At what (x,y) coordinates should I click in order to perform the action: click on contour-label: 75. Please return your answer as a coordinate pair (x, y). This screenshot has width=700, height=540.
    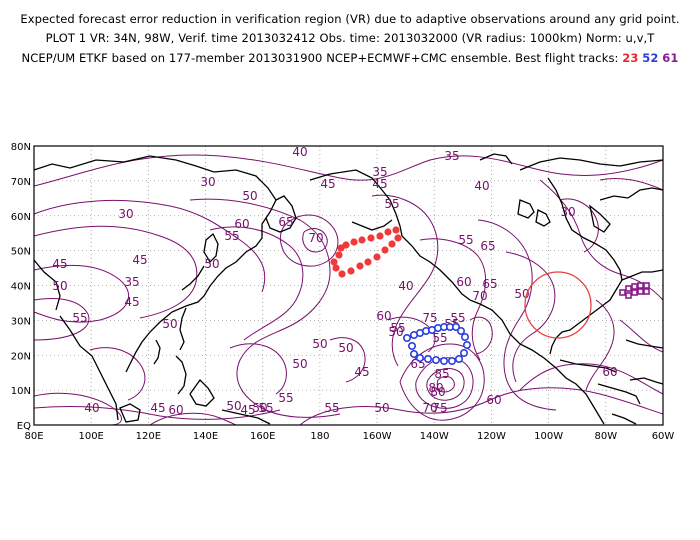
    Looking at the image, I should click on (429, 318).